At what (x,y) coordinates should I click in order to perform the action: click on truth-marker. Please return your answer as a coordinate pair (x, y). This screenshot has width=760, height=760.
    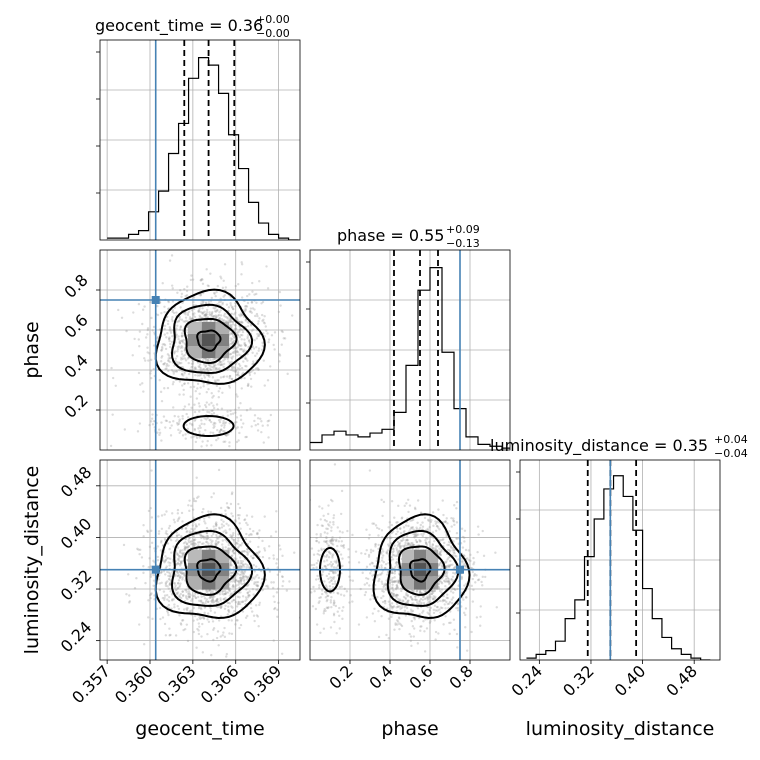
    Looking at the image, I should click on (155, 300).